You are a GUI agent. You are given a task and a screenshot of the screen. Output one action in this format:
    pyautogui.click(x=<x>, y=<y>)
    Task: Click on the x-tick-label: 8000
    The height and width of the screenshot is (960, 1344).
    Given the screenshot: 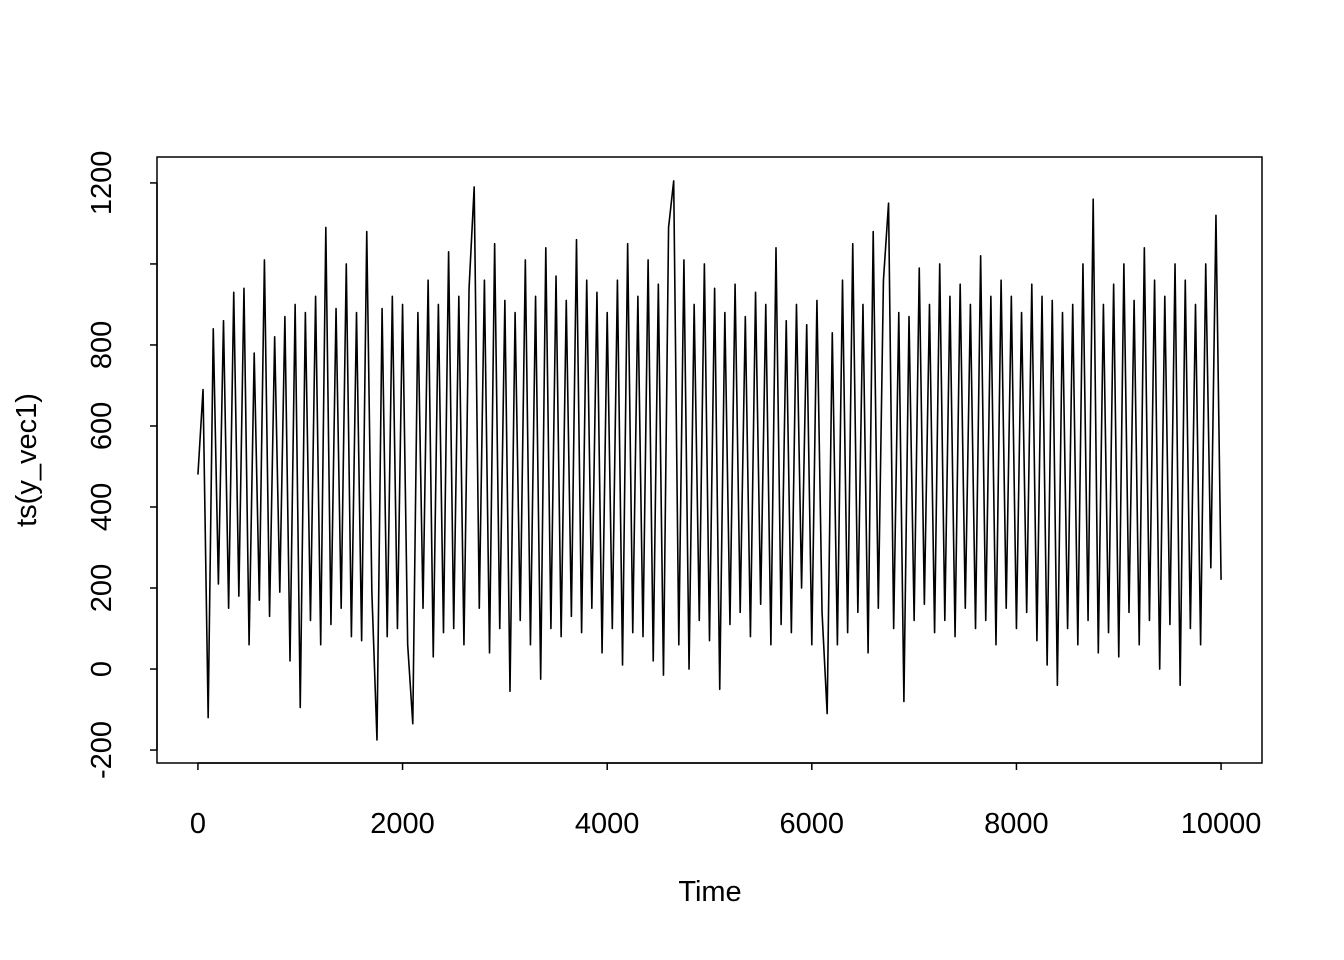 What is the action you would take?
    pyautogui.click(x=1016, y=824)
    